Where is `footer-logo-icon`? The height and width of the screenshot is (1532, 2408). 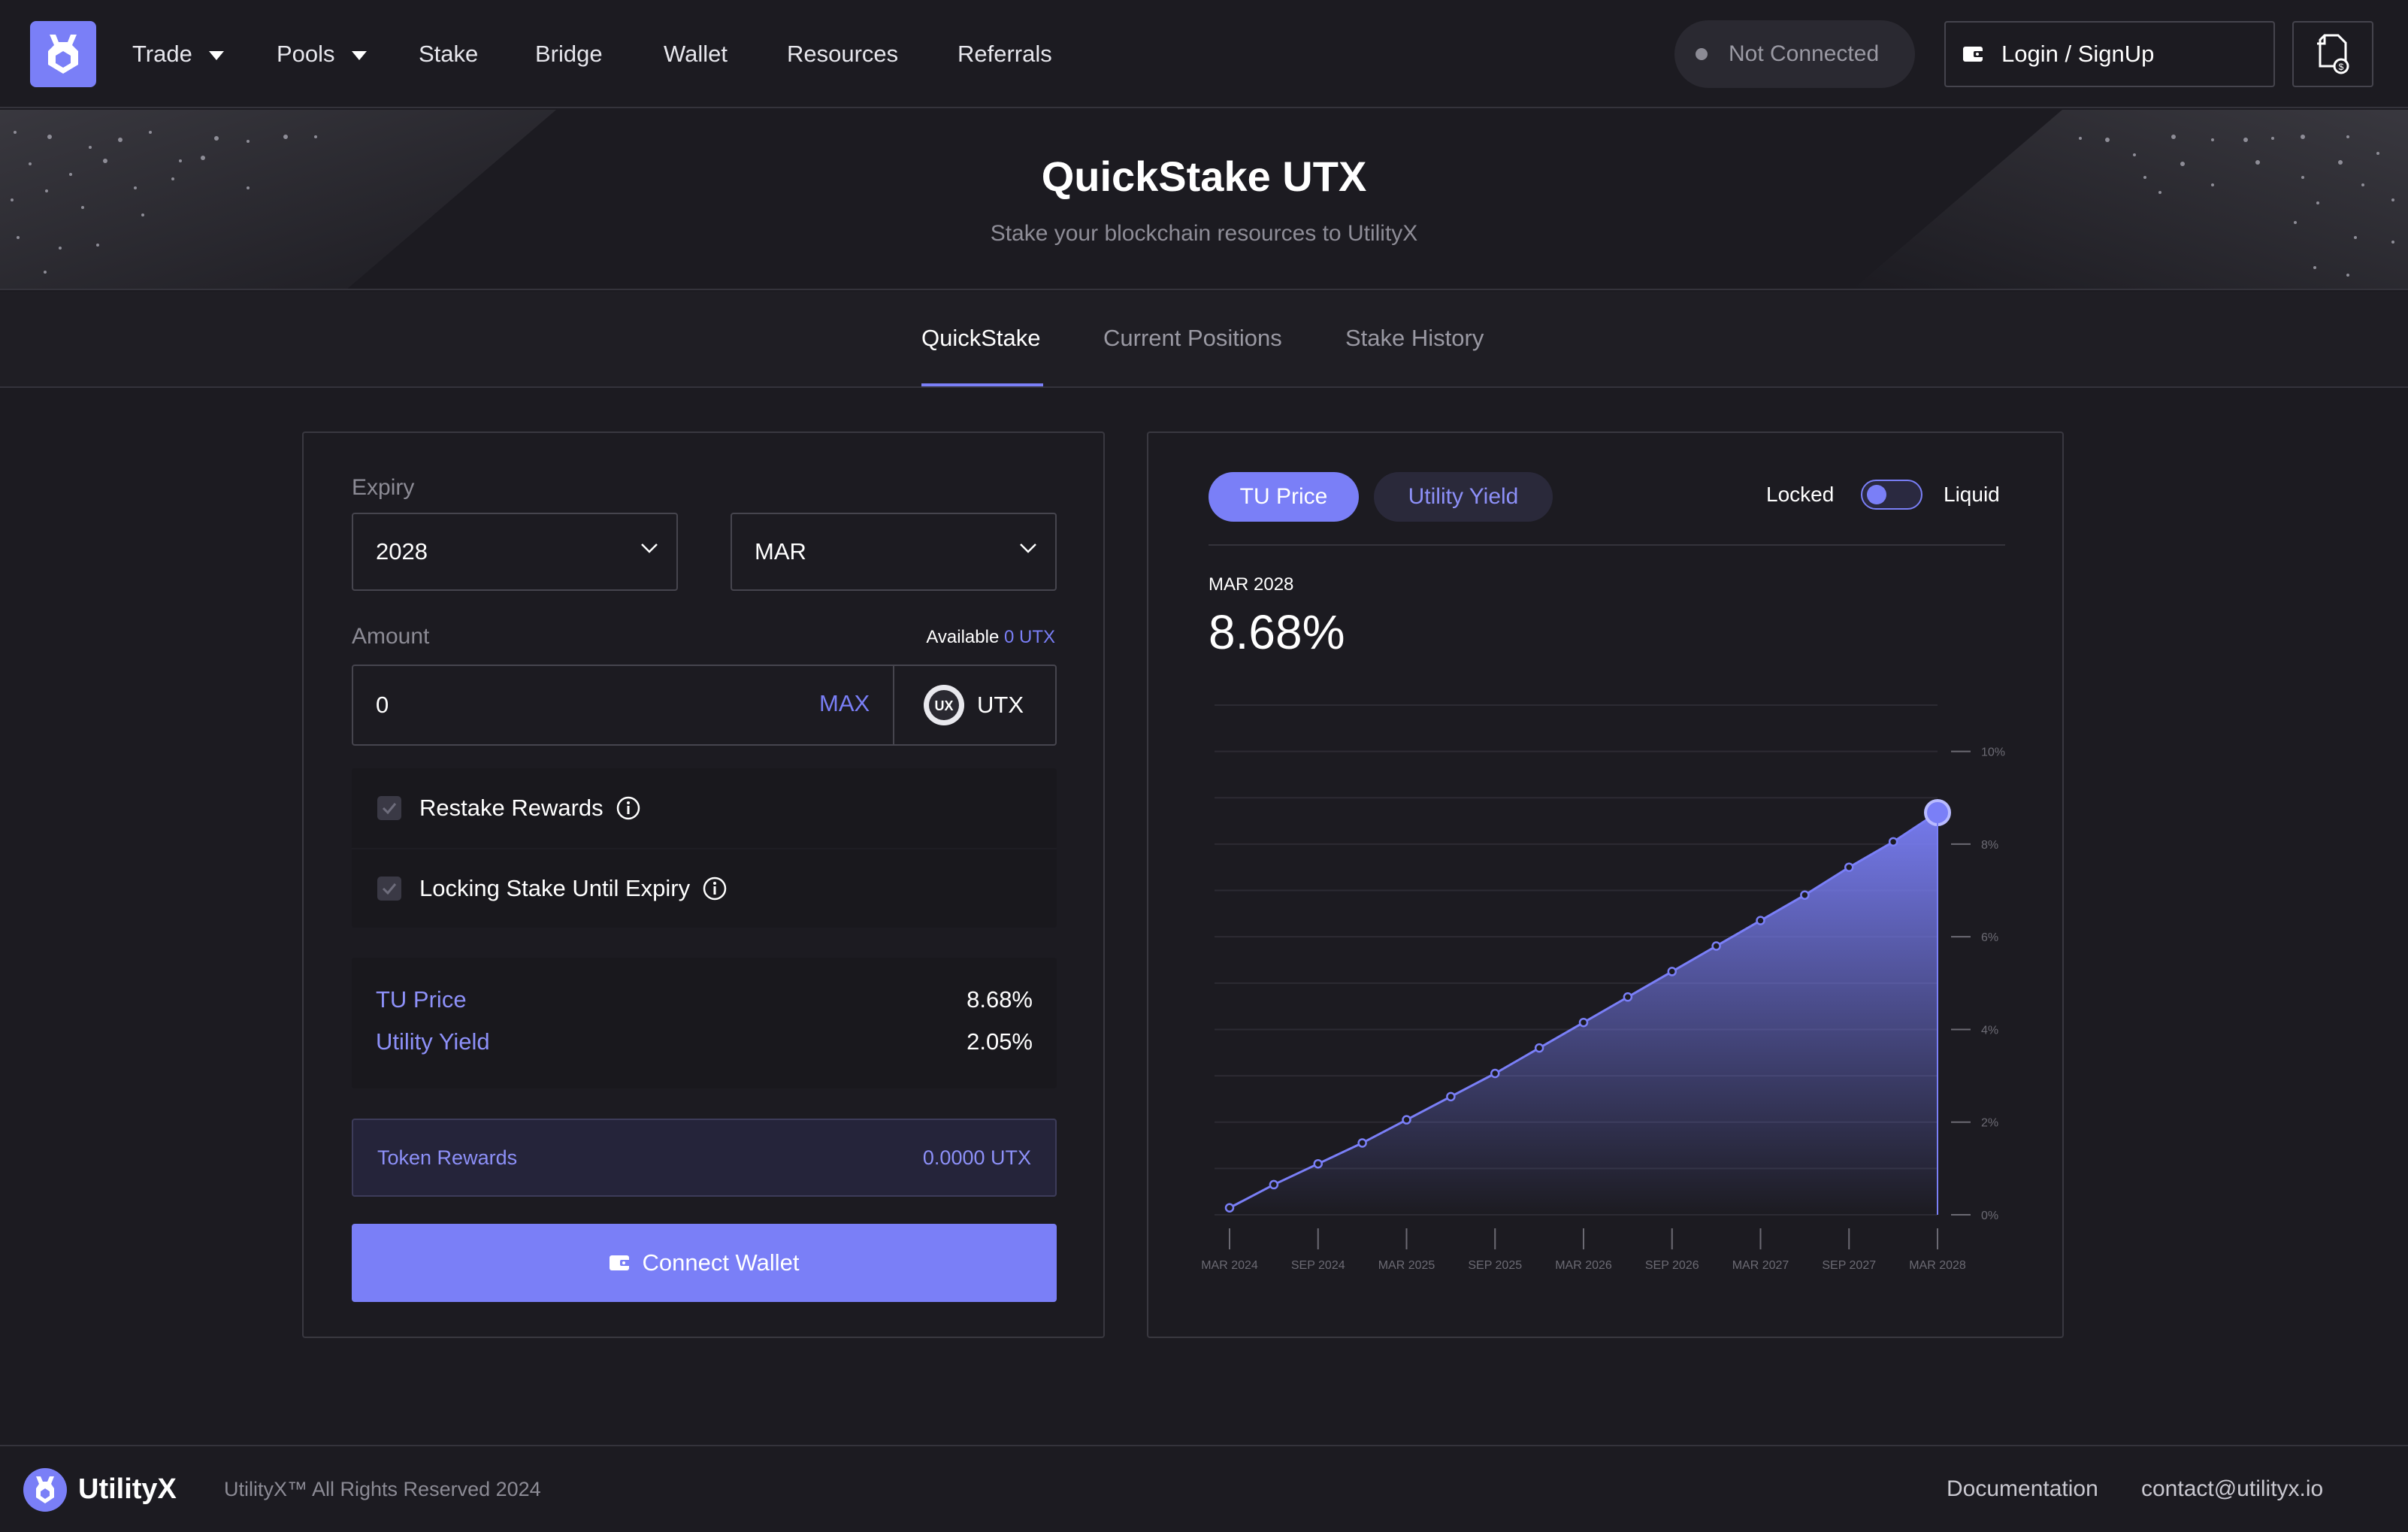 footer-logo-icon is located at coordinates (45, 1489).